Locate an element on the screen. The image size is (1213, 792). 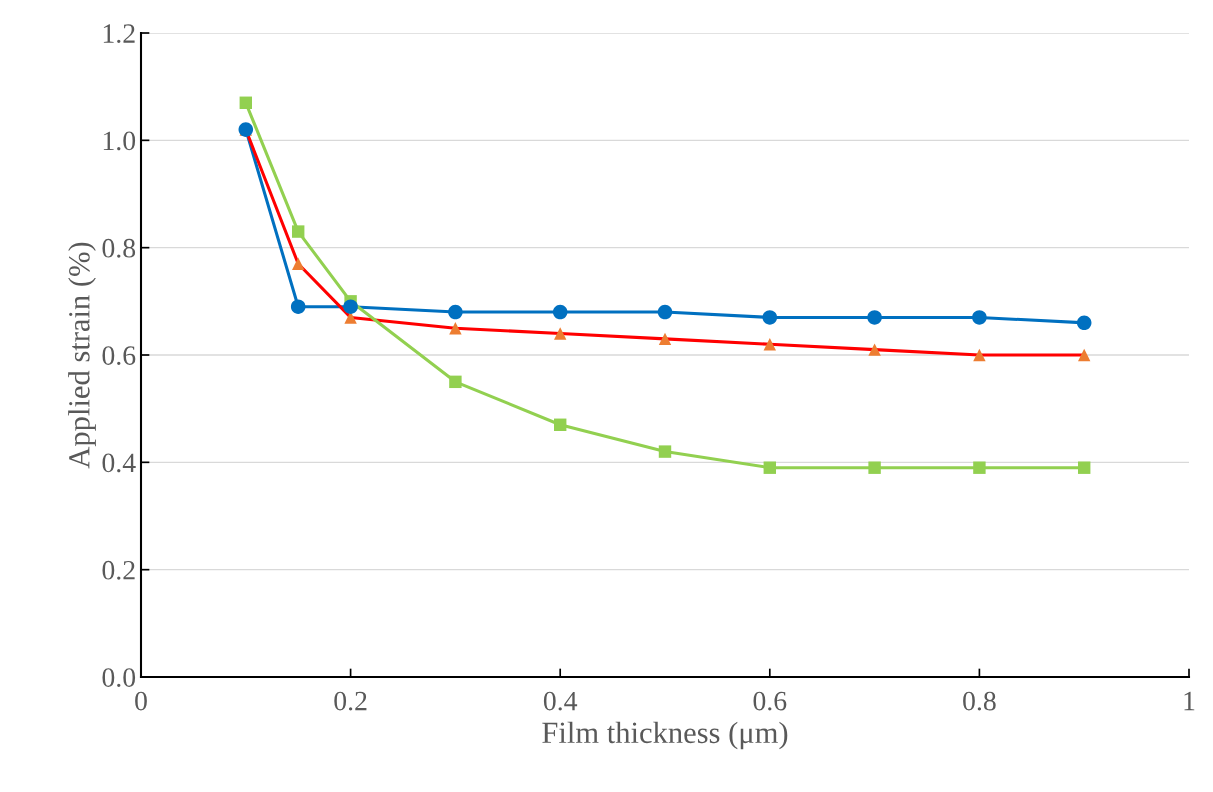
y-tick-label: 0.4 is located at coordinates (119, 463).